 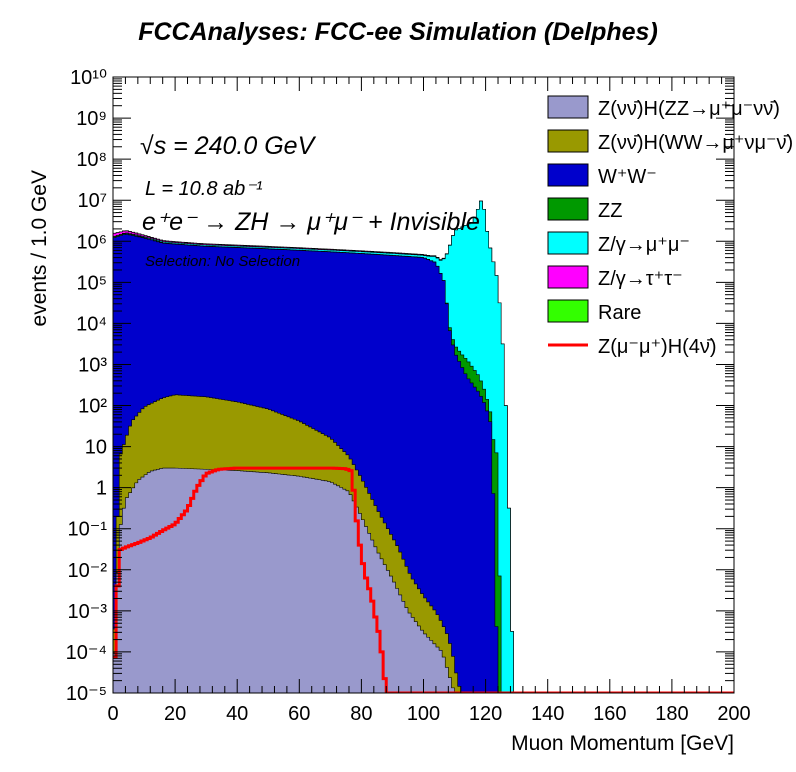 I want to click on legend-label-5: Z/γ→τ⁺τ⁻, so click(x=640, y=279).